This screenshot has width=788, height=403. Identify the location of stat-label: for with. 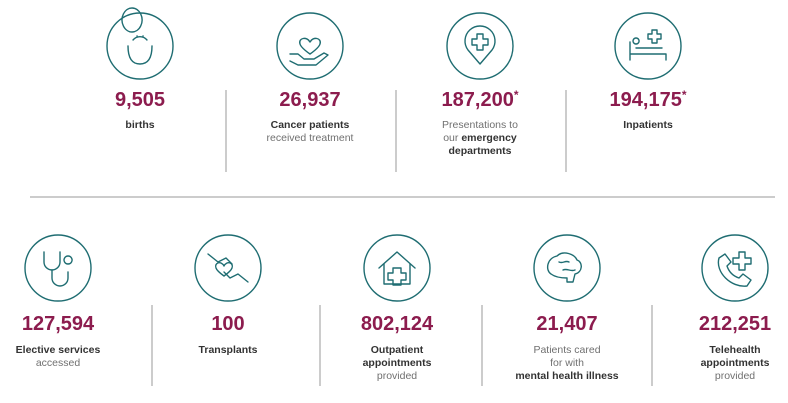
(567, 363).